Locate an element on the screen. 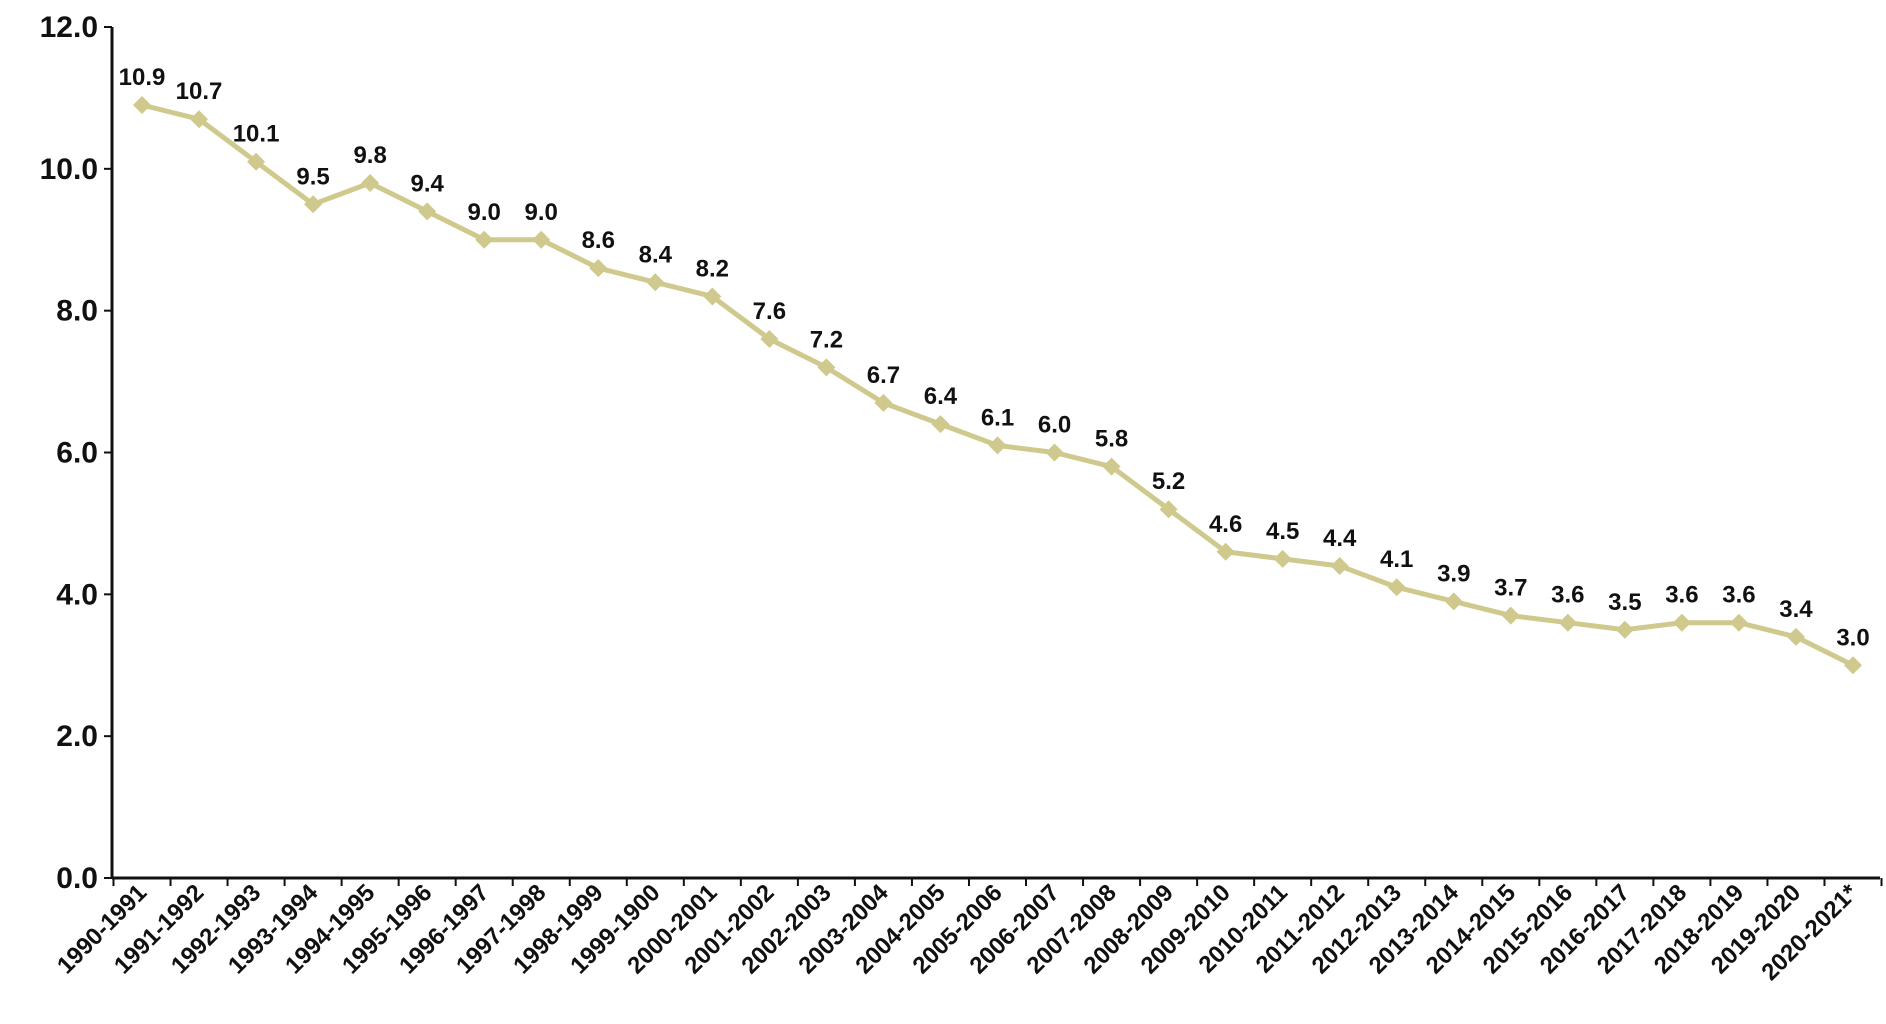 The height and width of the screenshot is (1024, 1886). data-value-label: 7.2 is located at coordinates (826, 339).